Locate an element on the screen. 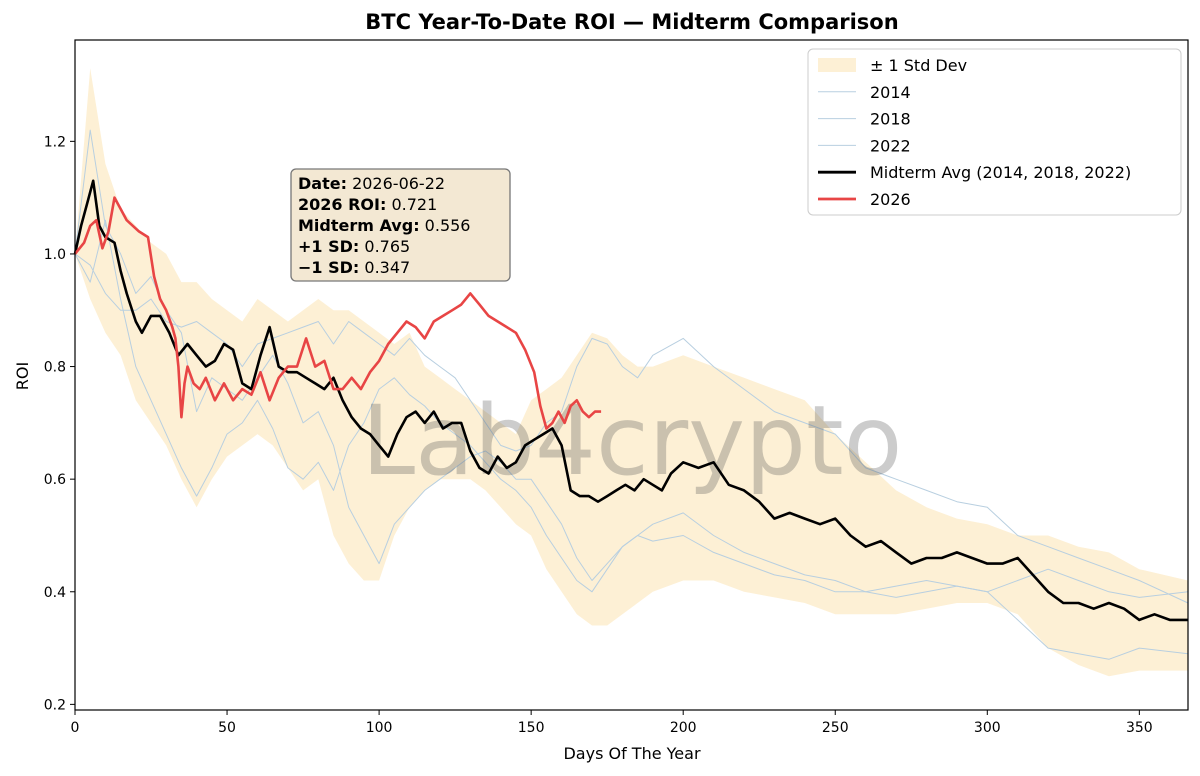 The height and width of the screenshot is (776, 1200). tooltip-row: −1 SD: 0.347 is located at coordinates (354, 267).